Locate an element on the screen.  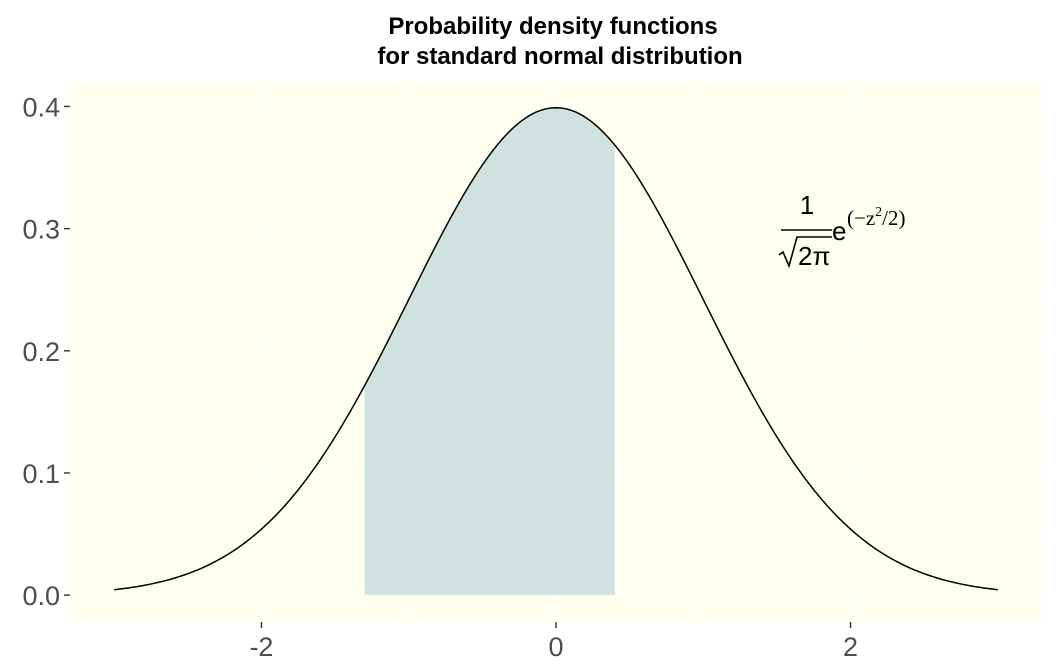
formula-base: e is located at coordinates (839, 231).